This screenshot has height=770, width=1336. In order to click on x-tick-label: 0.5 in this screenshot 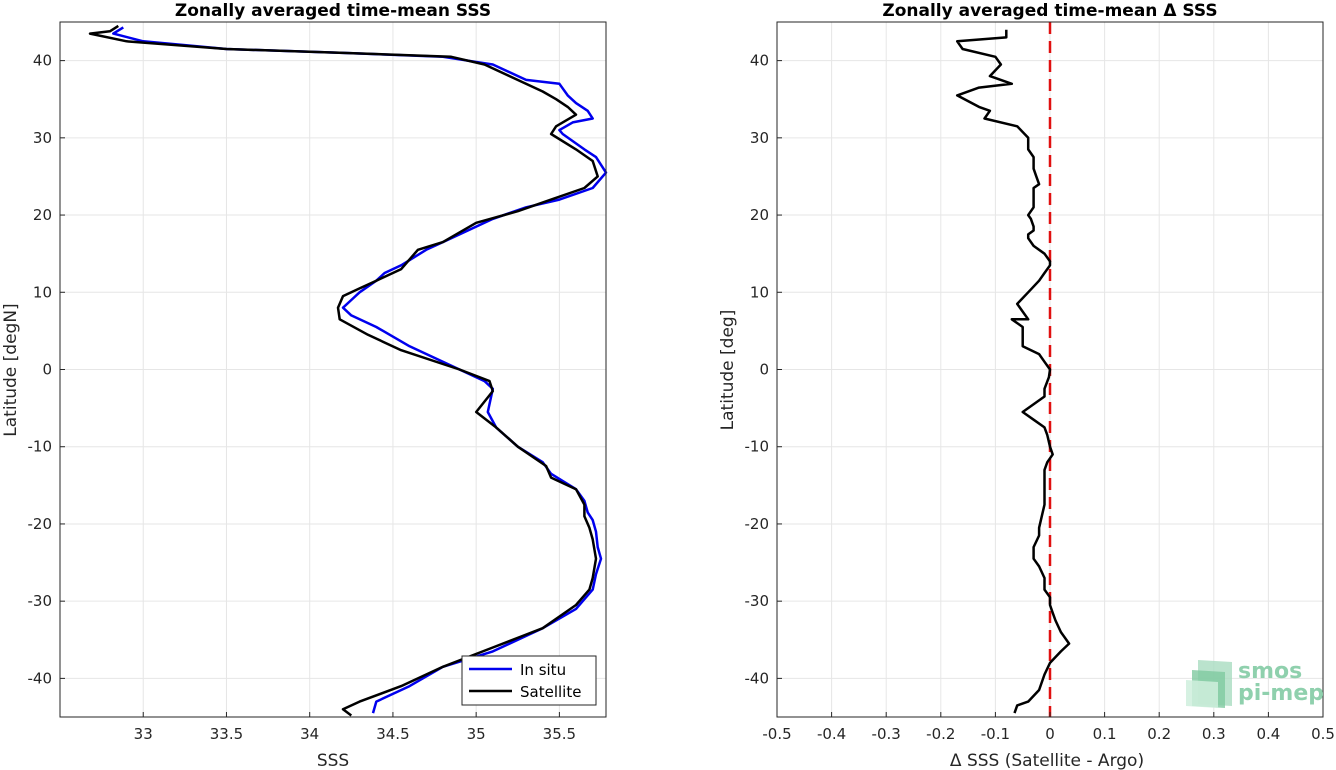, I will do `click(1323, 734)`.